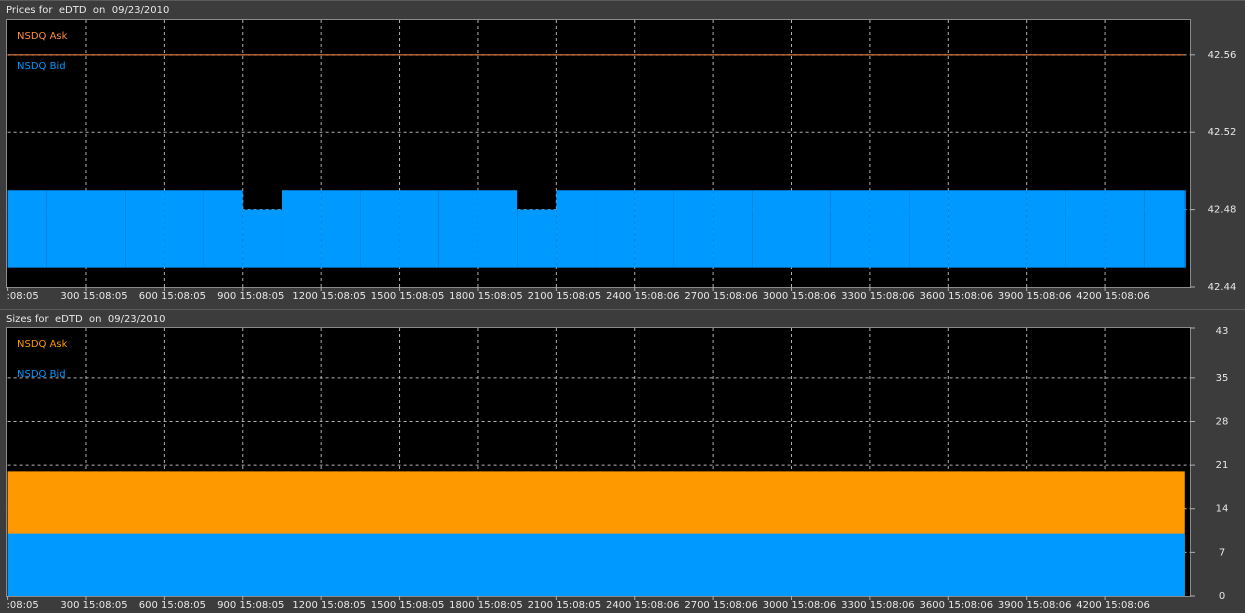 The height and width of the screenshot is (613, 1245). What do you see at coordinates (1222, 552) in the screenshot?
I see `y-tick-label: 7` at bounding box center [1222, 552].